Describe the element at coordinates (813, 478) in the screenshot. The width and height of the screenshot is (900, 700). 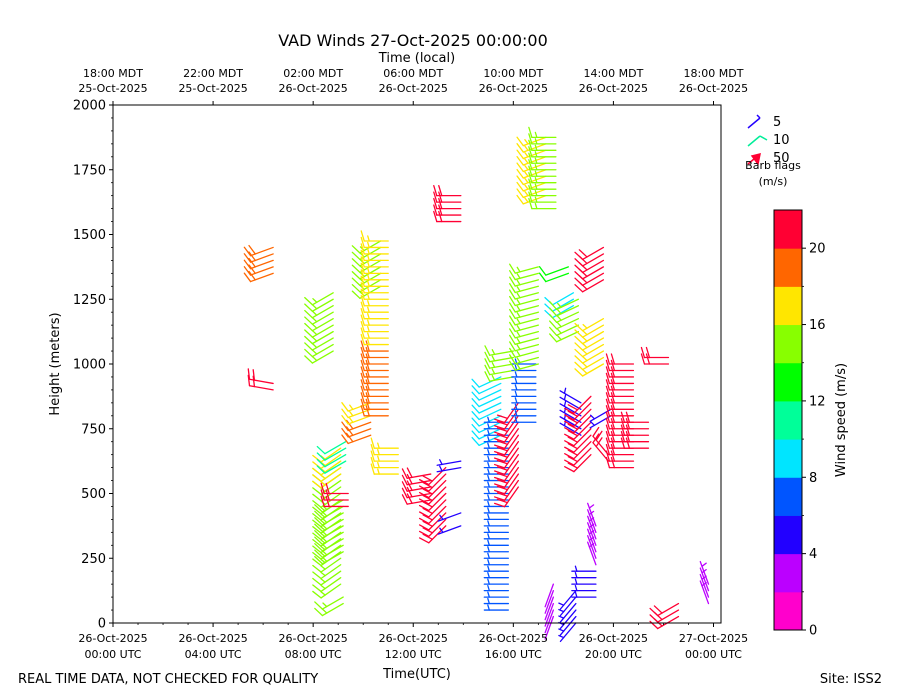
I see `colorbar-tick-label: 8` at that location.